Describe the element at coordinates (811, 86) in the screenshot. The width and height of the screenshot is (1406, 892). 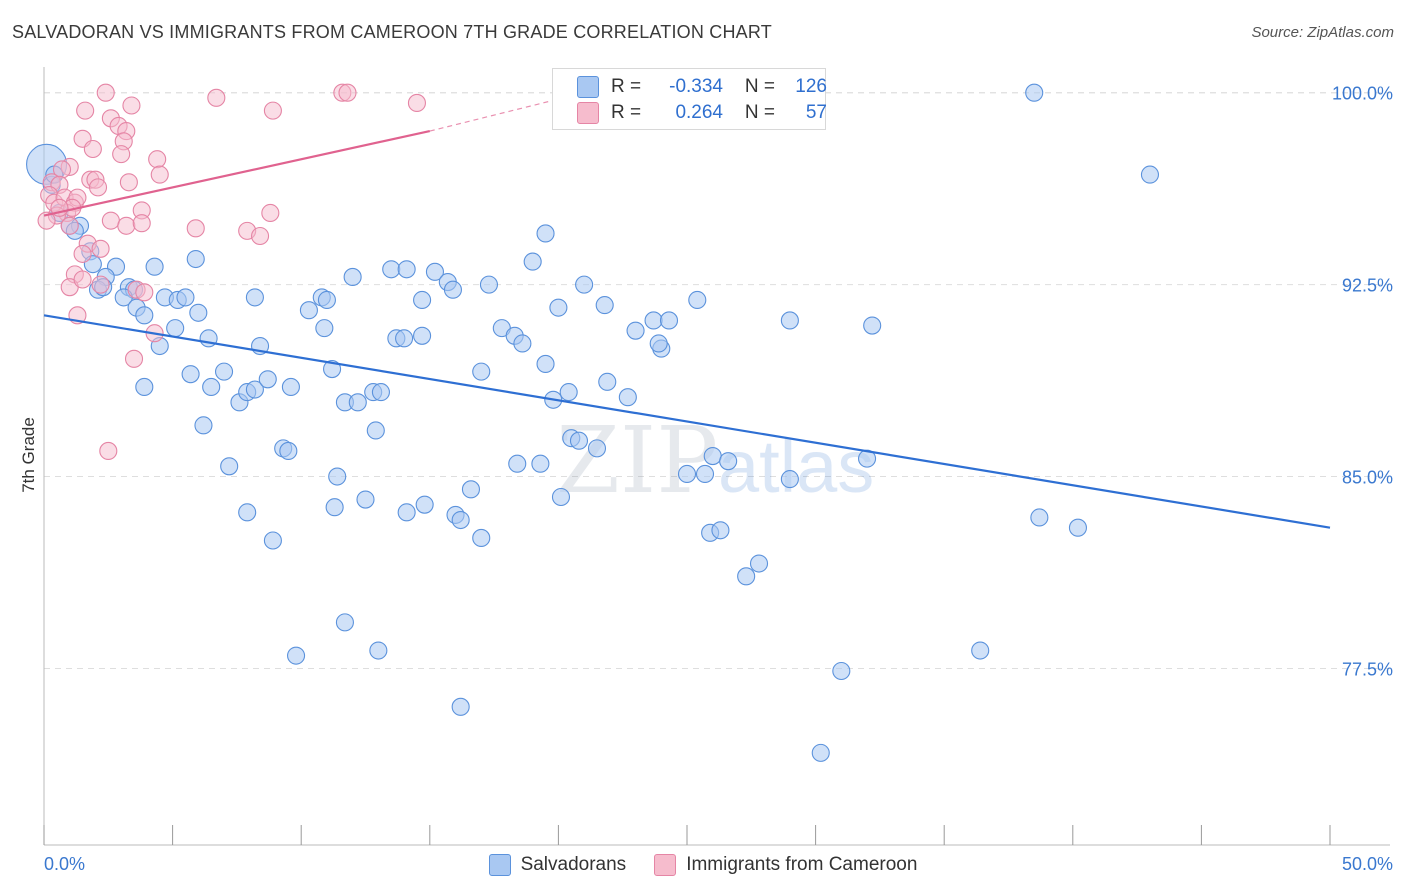
I see `n-value: 126` at that location.